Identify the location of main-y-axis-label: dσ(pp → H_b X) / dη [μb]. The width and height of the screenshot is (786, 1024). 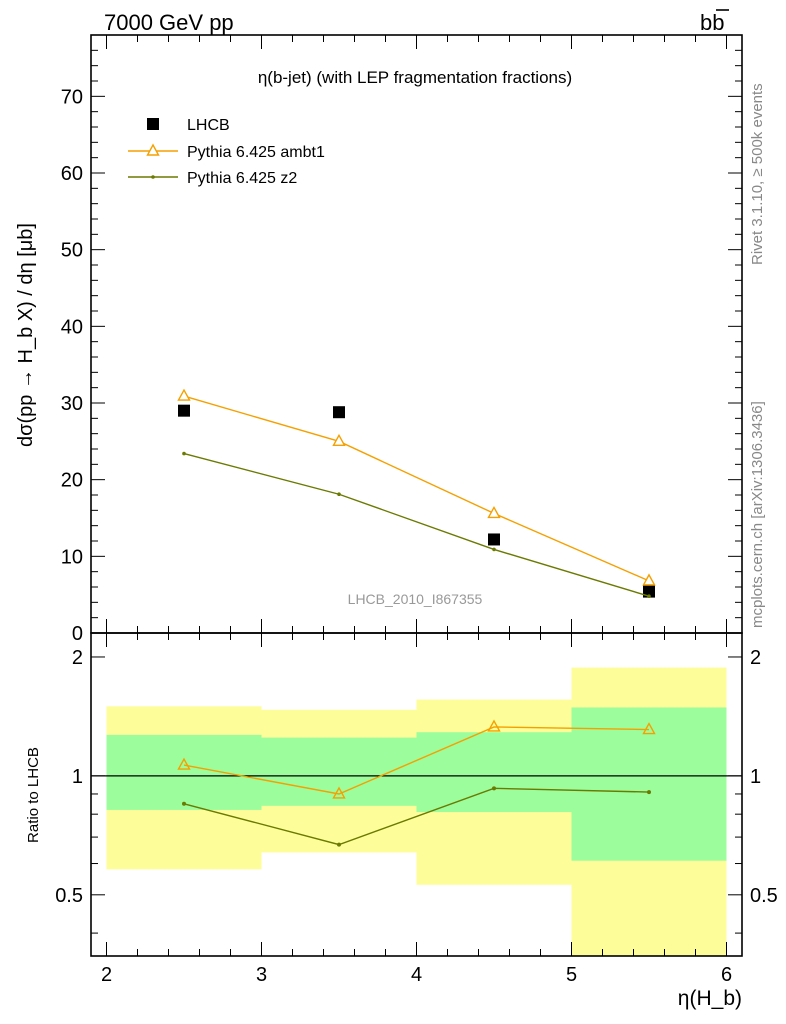
(26, 335).